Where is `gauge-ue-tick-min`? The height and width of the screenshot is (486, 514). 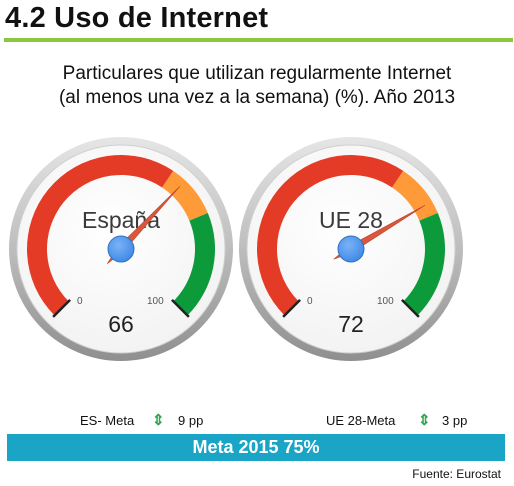 gauge-ue-tick-min is located at coordinates (291, 308).